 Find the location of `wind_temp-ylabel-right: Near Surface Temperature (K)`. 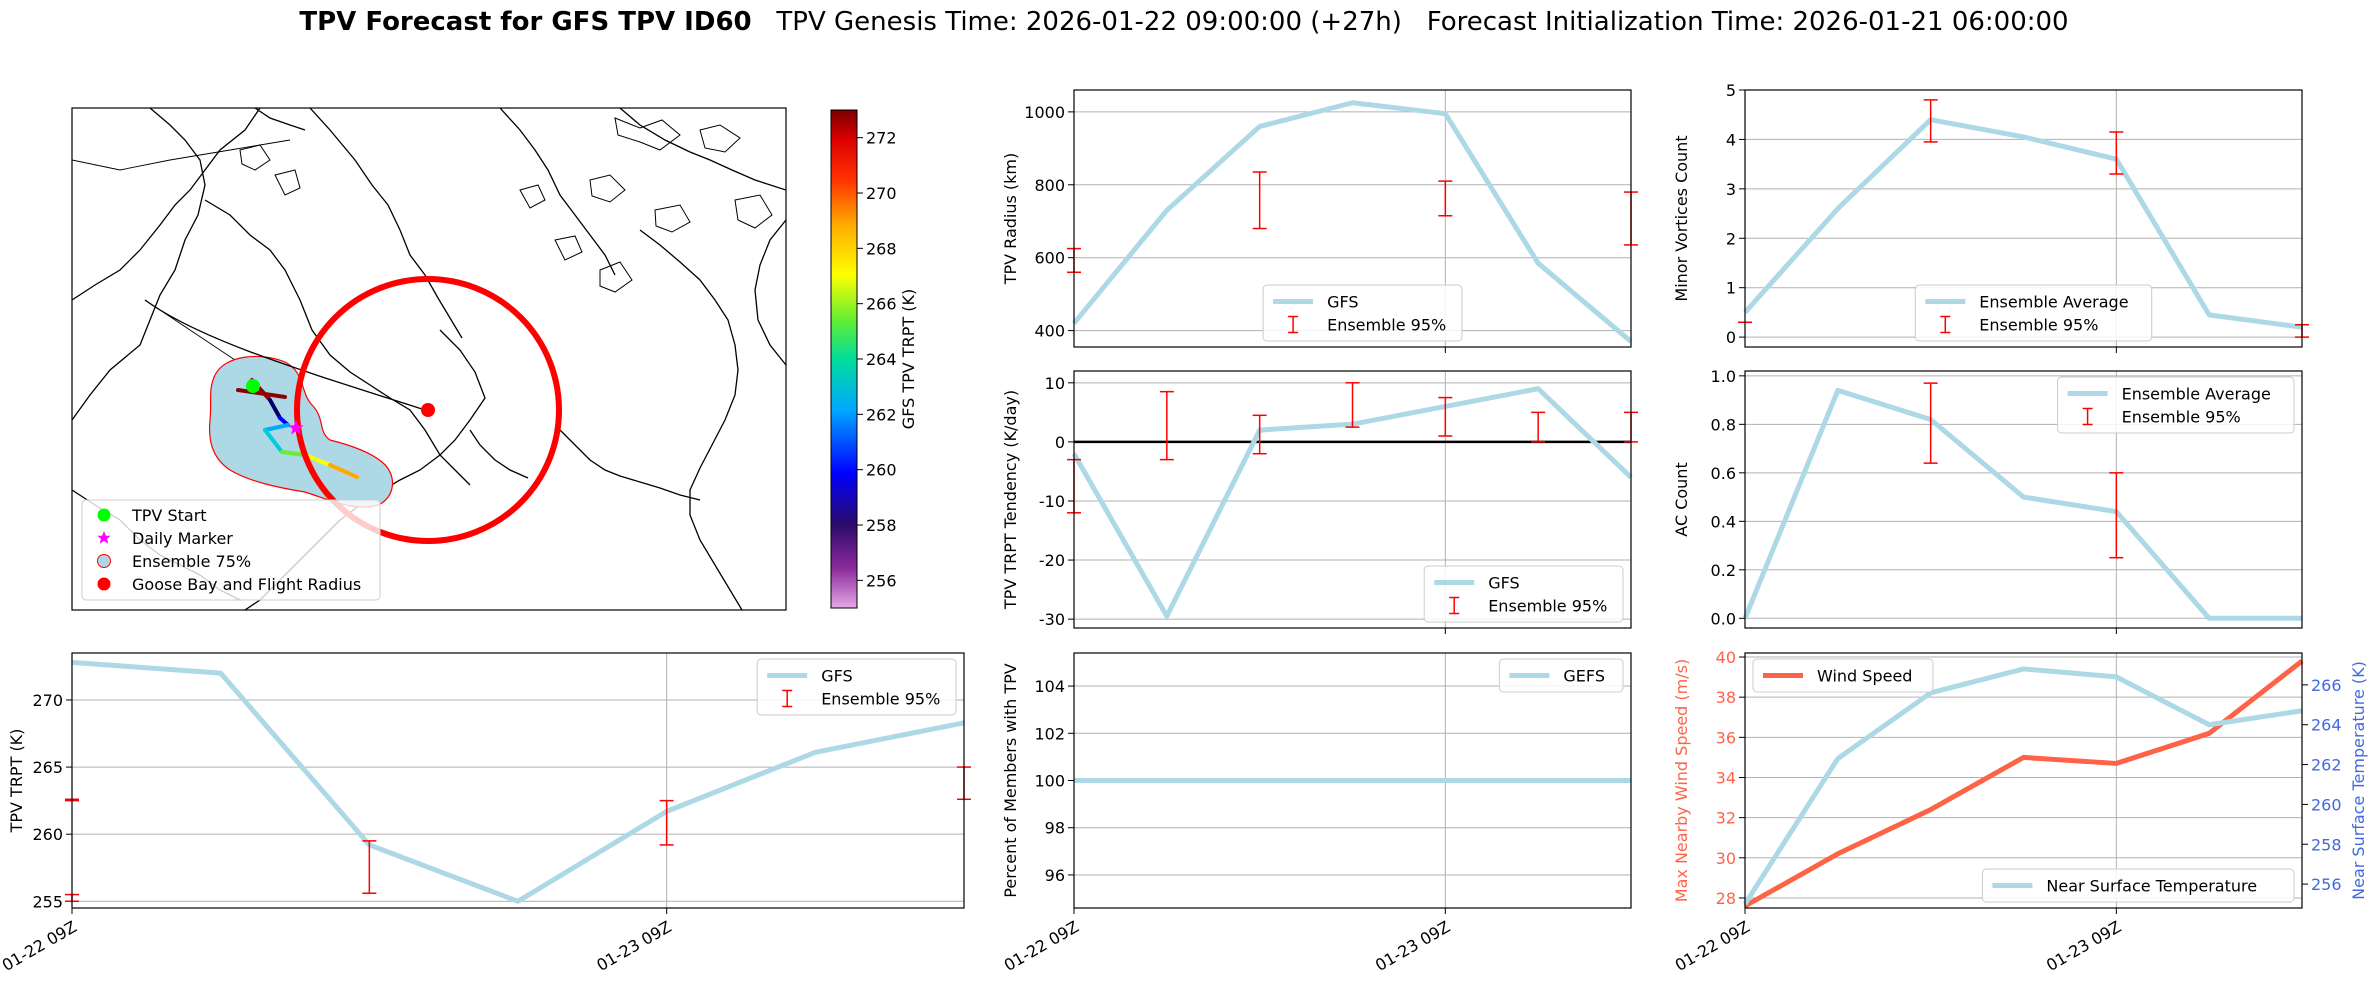

wind_temp-ylabel-right: Near Surface Temperature (K) is located at coordinates (2358, 780).